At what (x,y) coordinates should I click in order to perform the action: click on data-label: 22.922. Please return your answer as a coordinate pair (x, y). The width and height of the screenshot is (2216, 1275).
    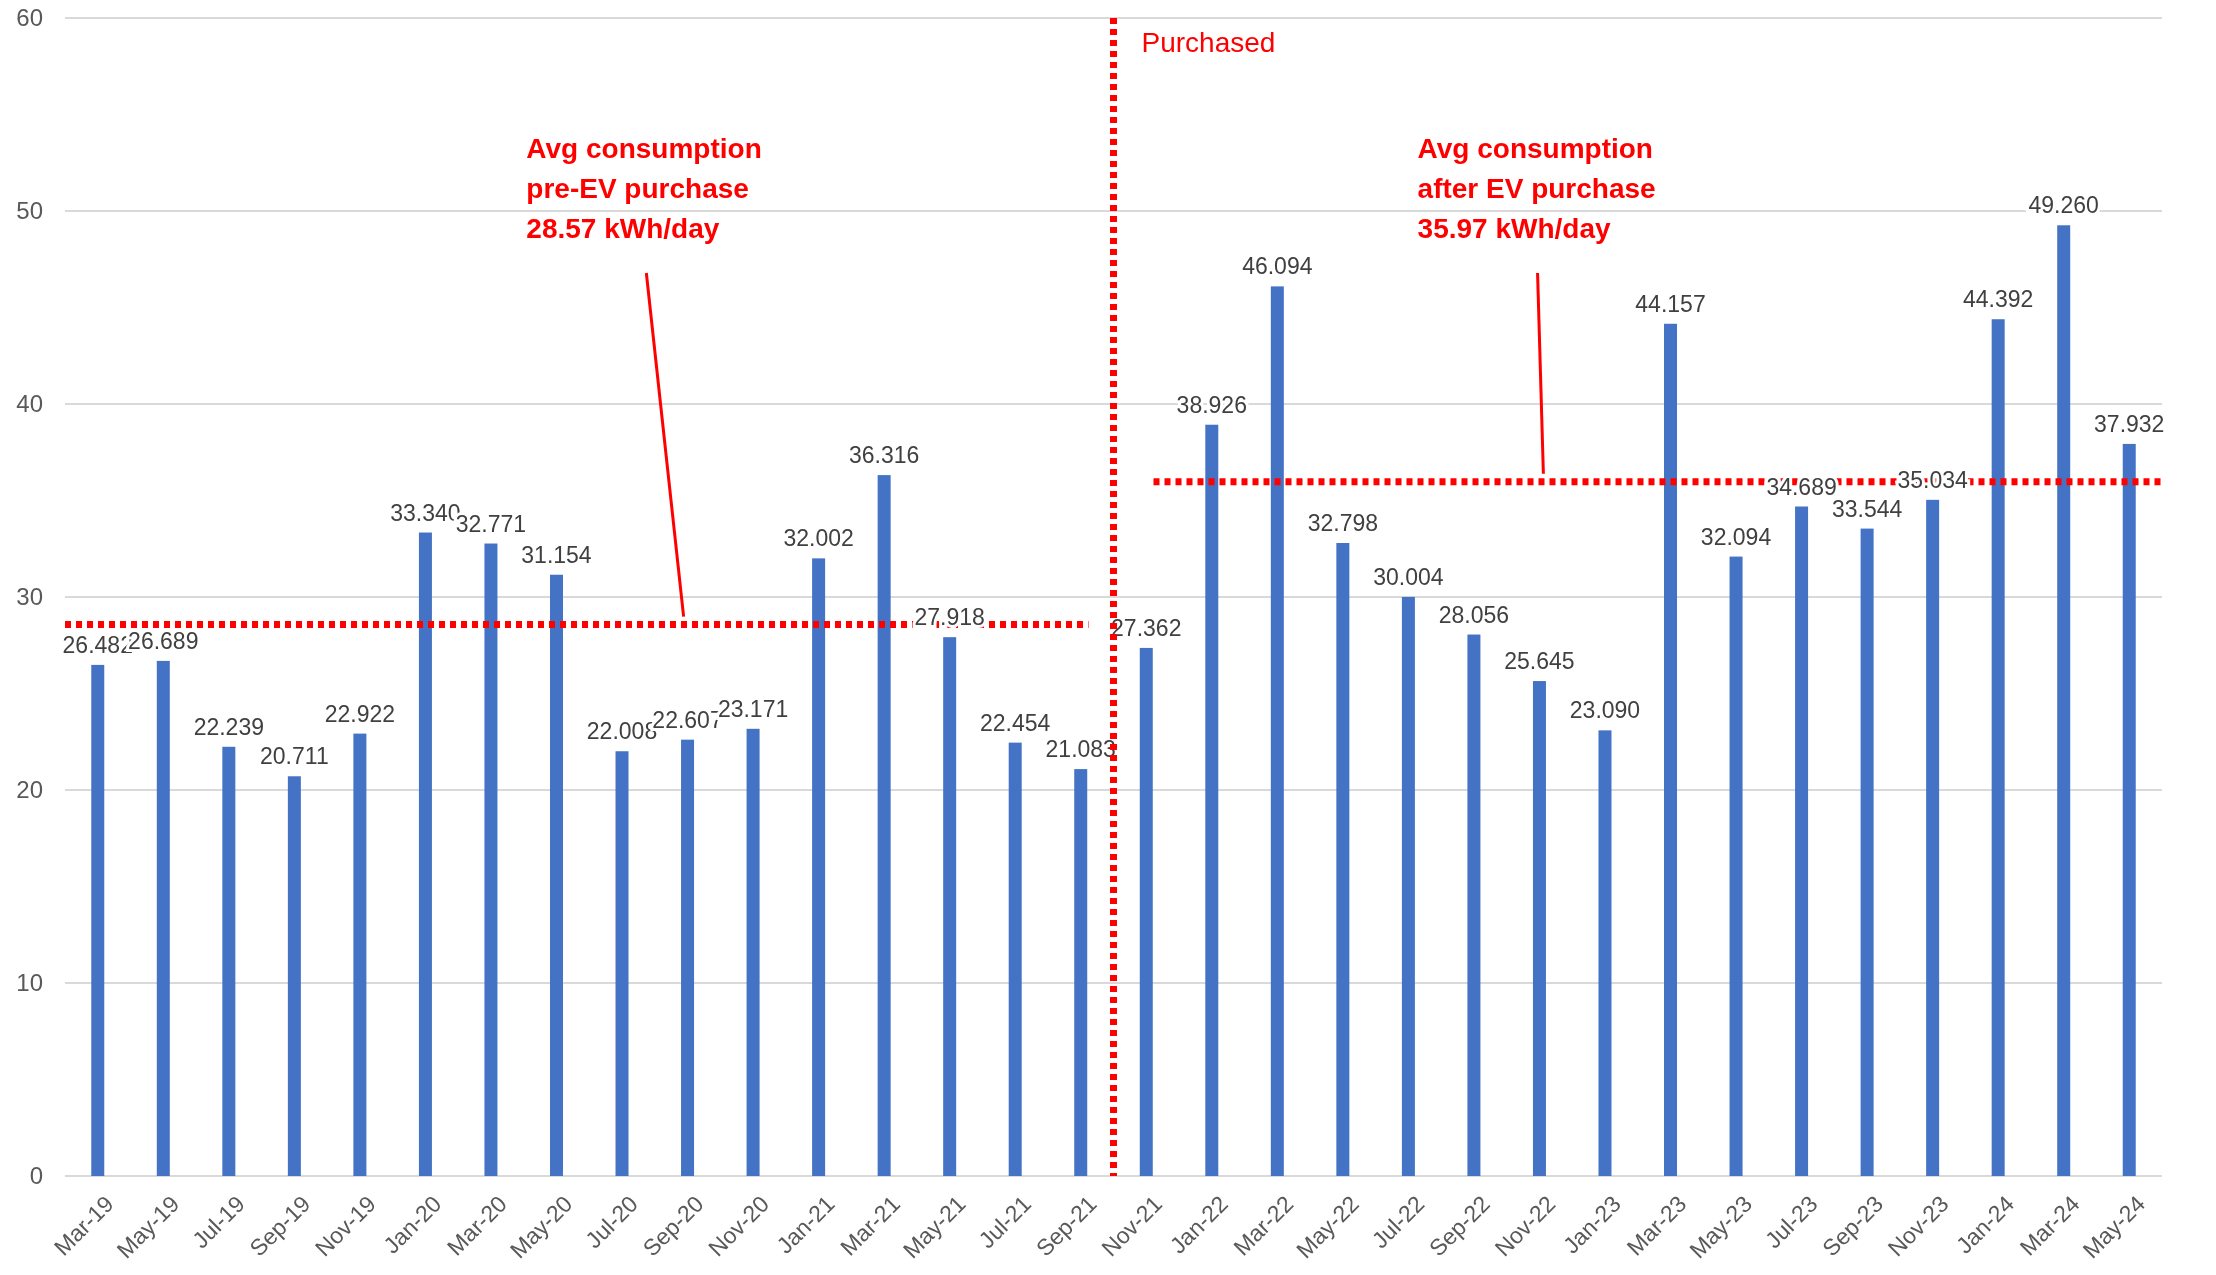
    Looking at the image, I should click on (360, 713).